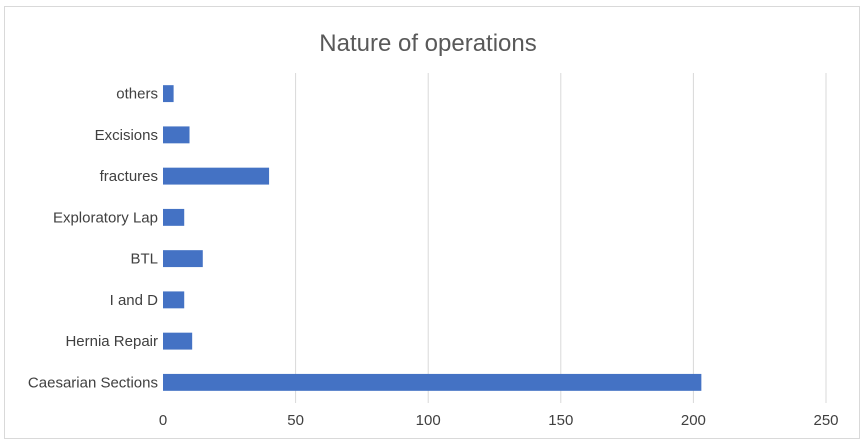 The height and width of the screenshot is (447, 866). I want to click on category-label: BTL, so click(144, 259).